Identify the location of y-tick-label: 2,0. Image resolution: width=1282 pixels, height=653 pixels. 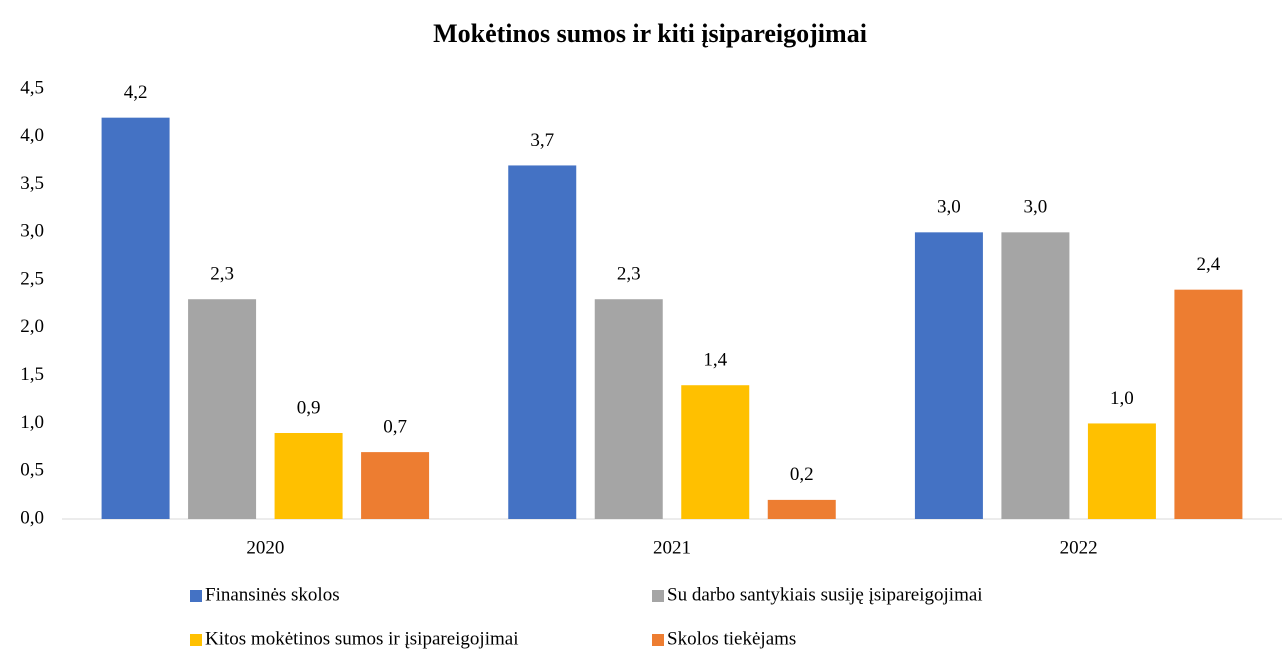
(32, 326).